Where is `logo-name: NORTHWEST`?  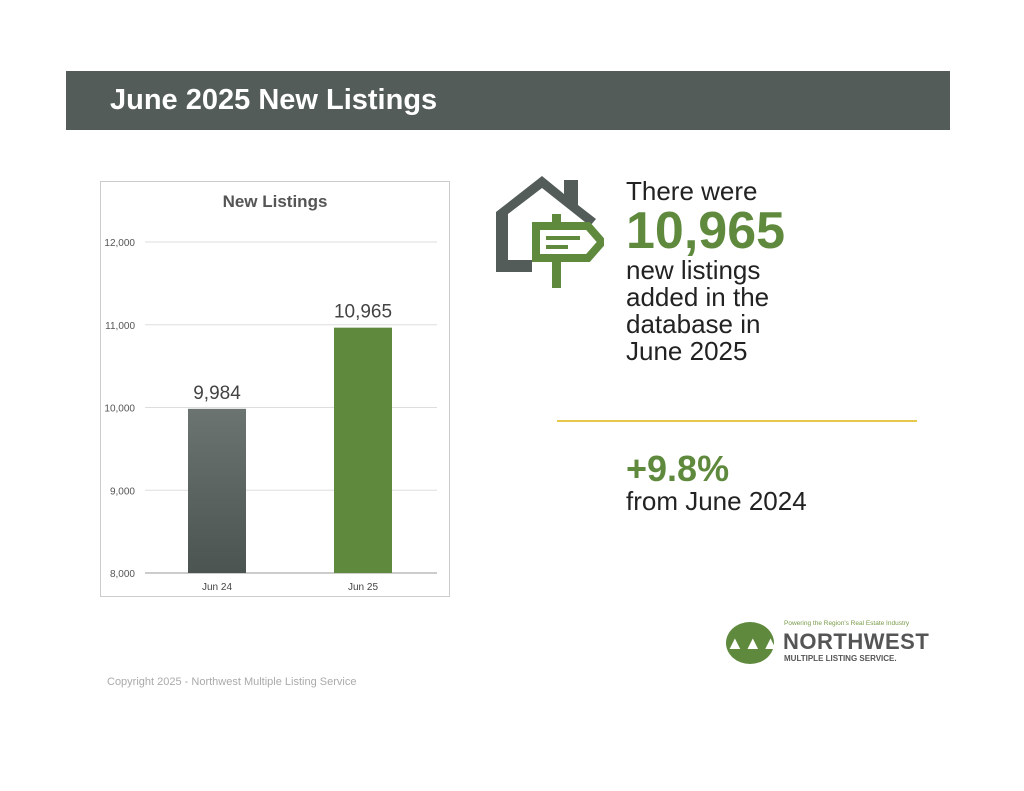
logo-name: NORTHWEST is located at coordinates (856, 641).